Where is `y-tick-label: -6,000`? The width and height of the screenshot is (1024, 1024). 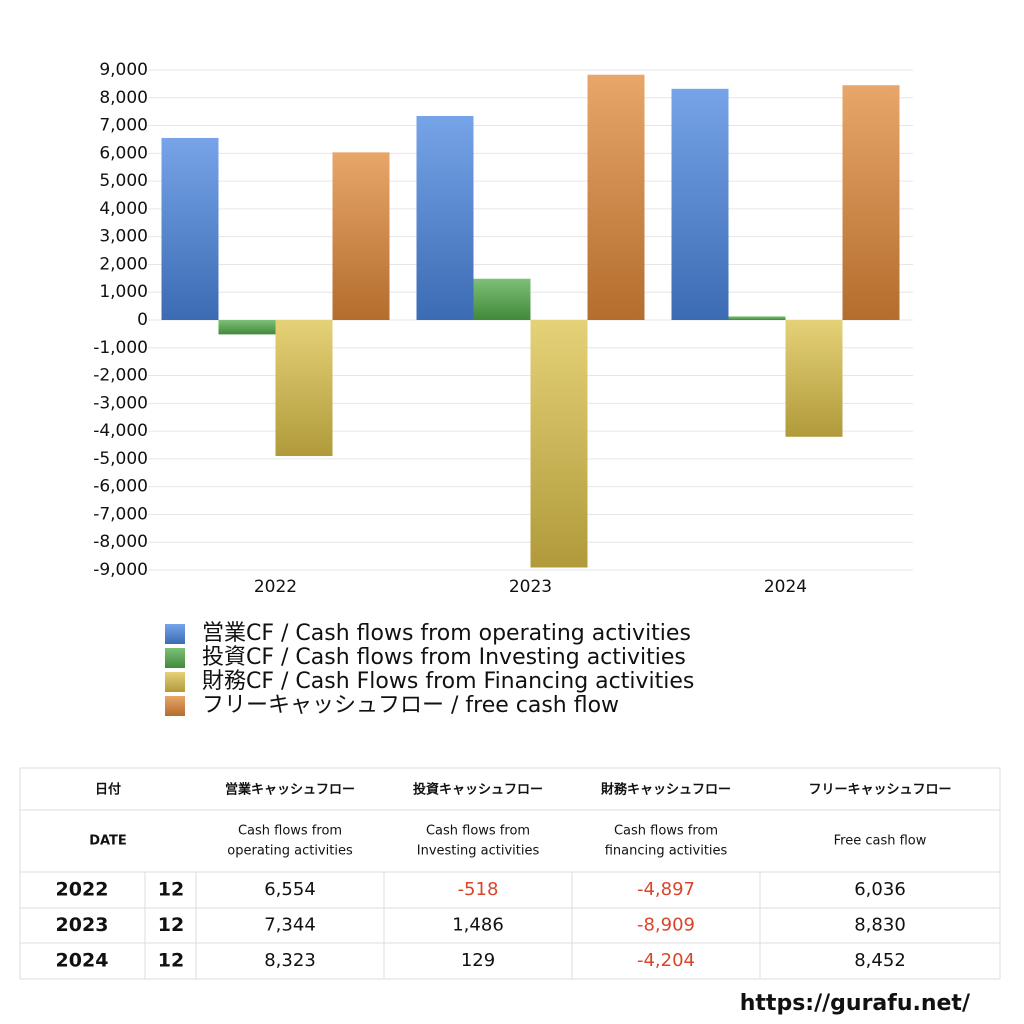 y-tick-label: -6,000 is located at coordinates (120, 487).